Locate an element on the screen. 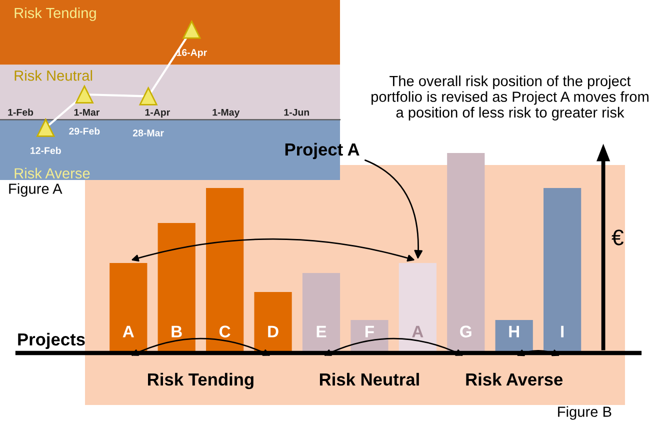 The width and height of the screenshot is (653, 427). text: The overall risk position of the project portfolio is revised as Project A moves from a position of less risk to greater risk is located at coordinates (510, 98).